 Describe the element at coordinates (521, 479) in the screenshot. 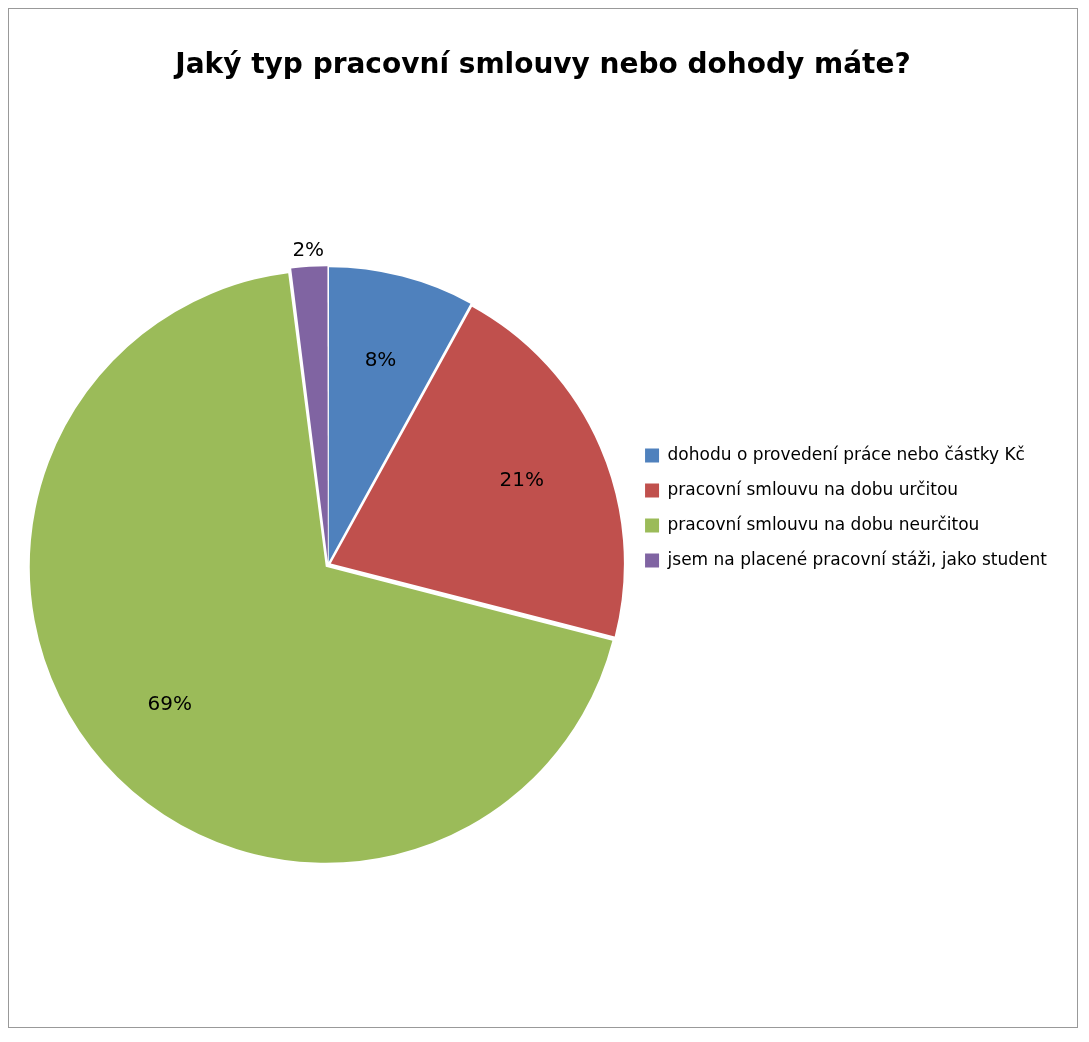

I see `data-label: 21%` at that location.